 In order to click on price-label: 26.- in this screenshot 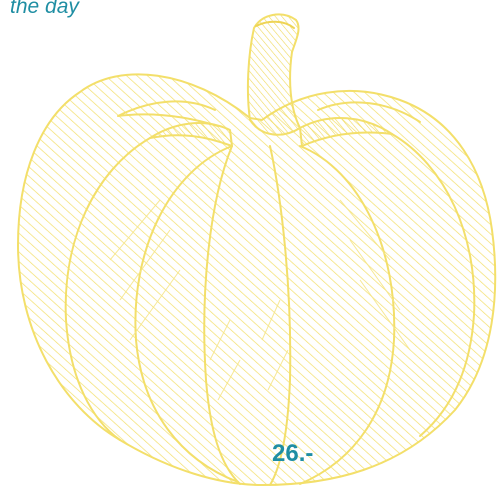, I will do `click(293, 453)`.